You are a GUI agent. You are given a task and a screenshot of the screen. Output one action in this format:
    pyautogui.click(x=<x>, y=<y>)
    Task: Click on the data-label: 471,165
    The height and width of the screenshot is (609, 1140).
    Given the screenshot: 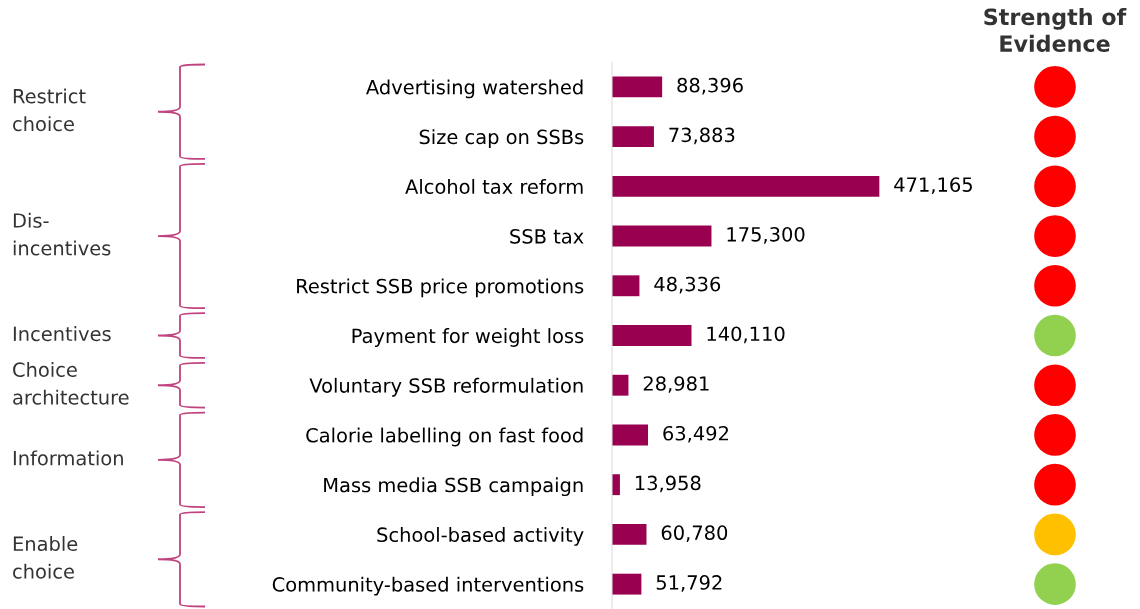 What is the action you would take?
    pyautogui.click(x=933, y=185)
    